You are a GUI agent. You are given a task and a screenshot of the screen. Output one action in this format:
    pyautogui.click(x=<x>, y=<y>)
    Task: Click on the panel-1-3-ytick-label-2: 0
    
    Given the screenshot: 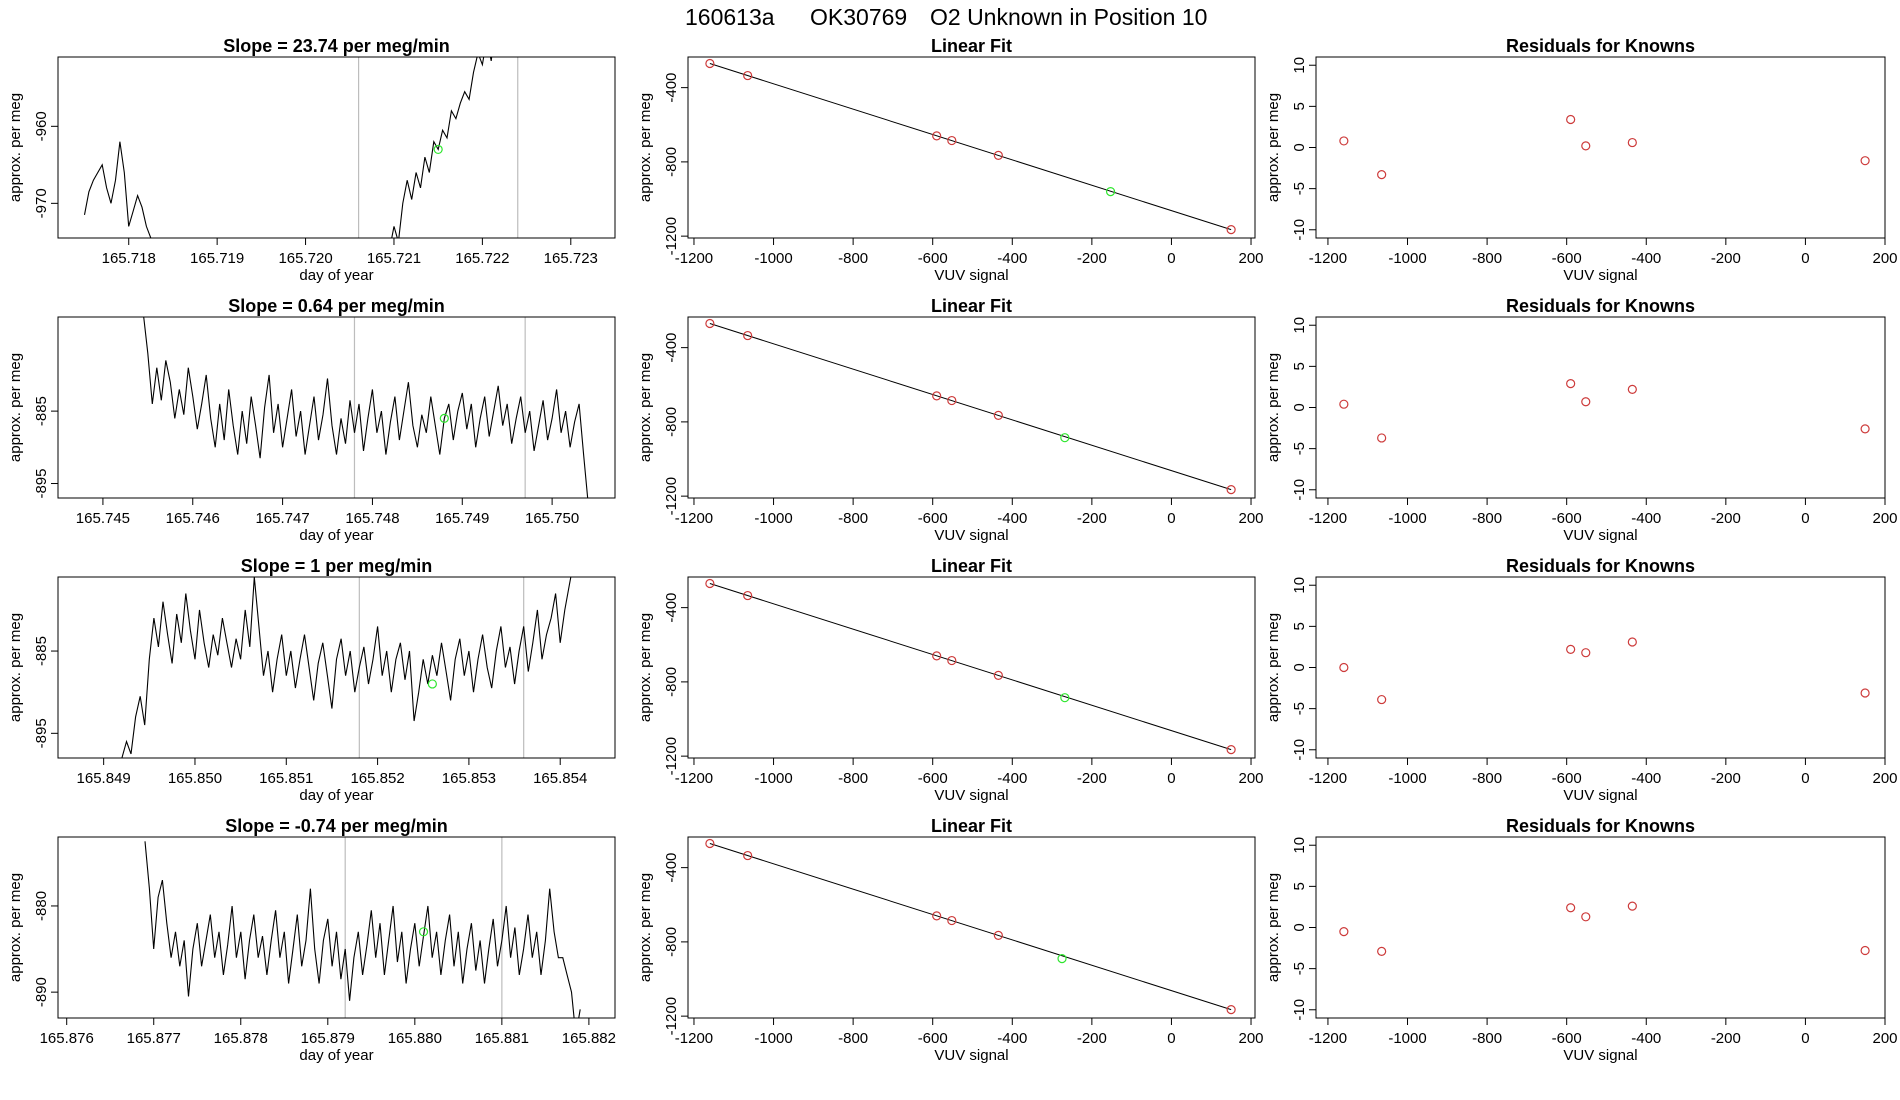 What is the action you would take?
    pyautogui.click(x=1299, y=147)
    